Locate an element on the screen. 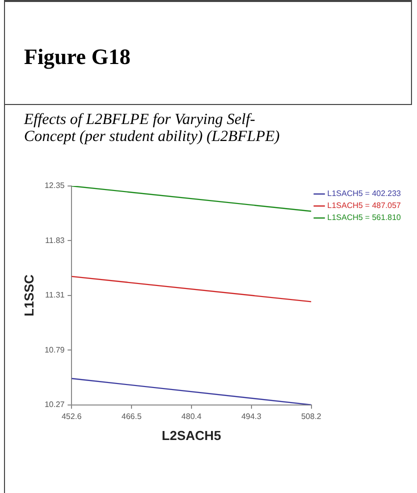 The image size is (417, 493). x-tick-label: 452.6 is located at coordinates (72, 416).